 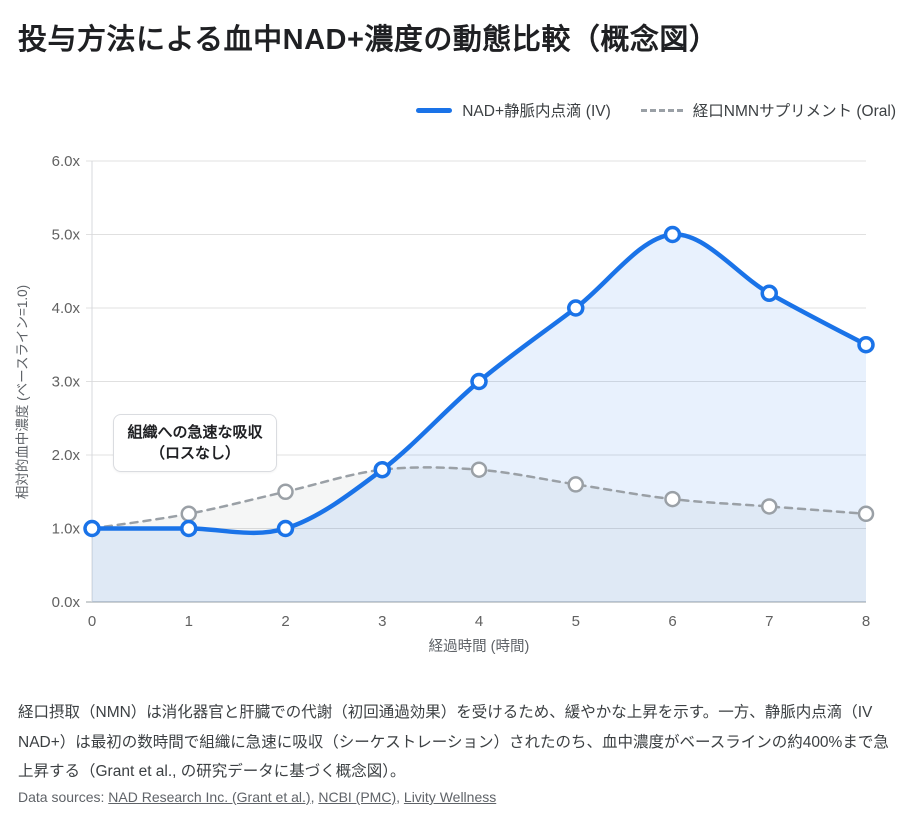 I want to click on x-tick-label: 0, so click(x=92, y=621).